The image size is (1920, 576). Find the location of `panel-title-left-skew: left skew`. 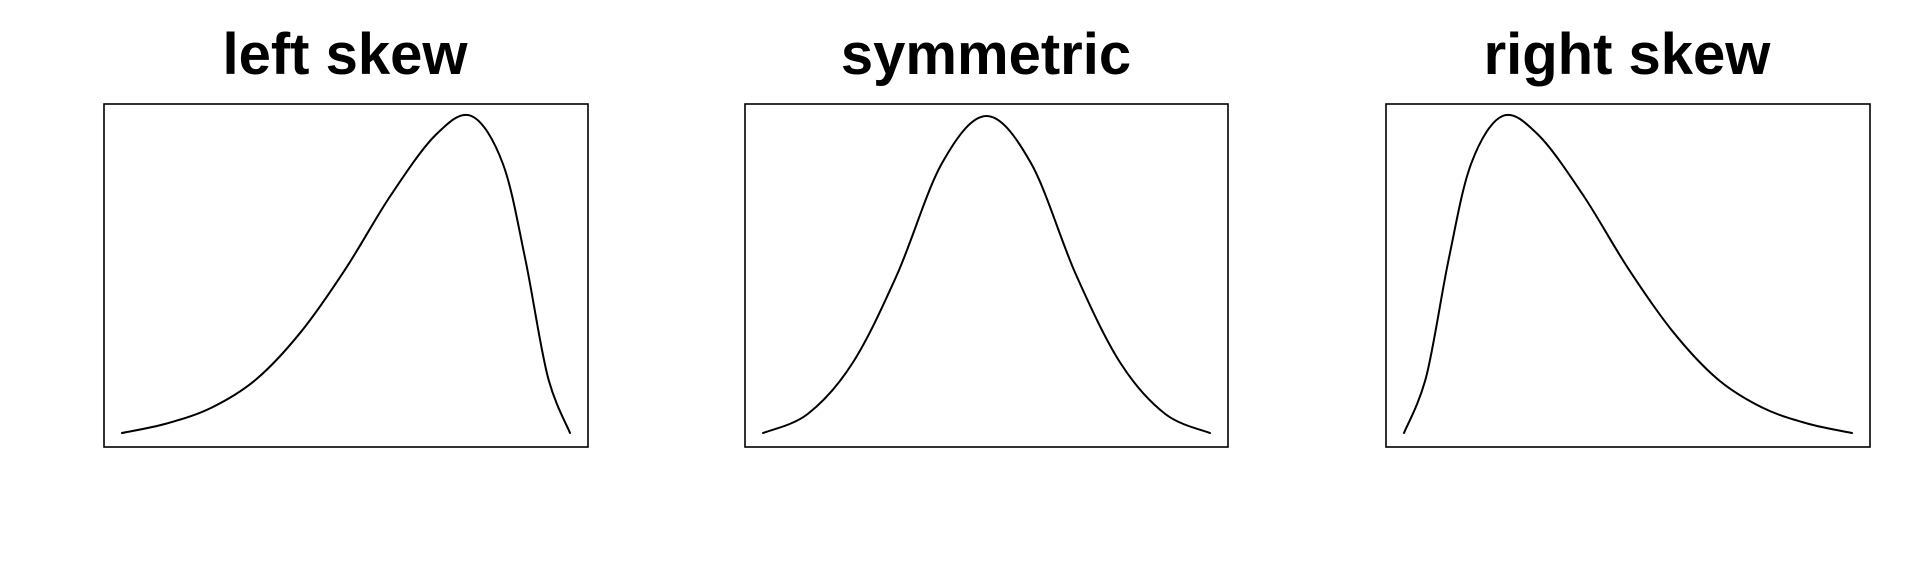

panel-title-left-skew: left skew is located at coordinates (346, 54).